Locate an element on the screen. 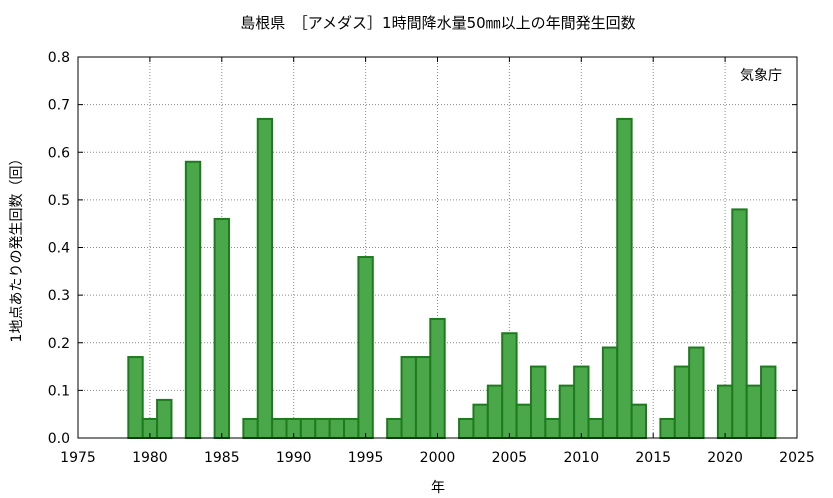 The width and height of the screenshot is (833, 498). x-tick-label: 2010 is located at coordinates (581, 458).